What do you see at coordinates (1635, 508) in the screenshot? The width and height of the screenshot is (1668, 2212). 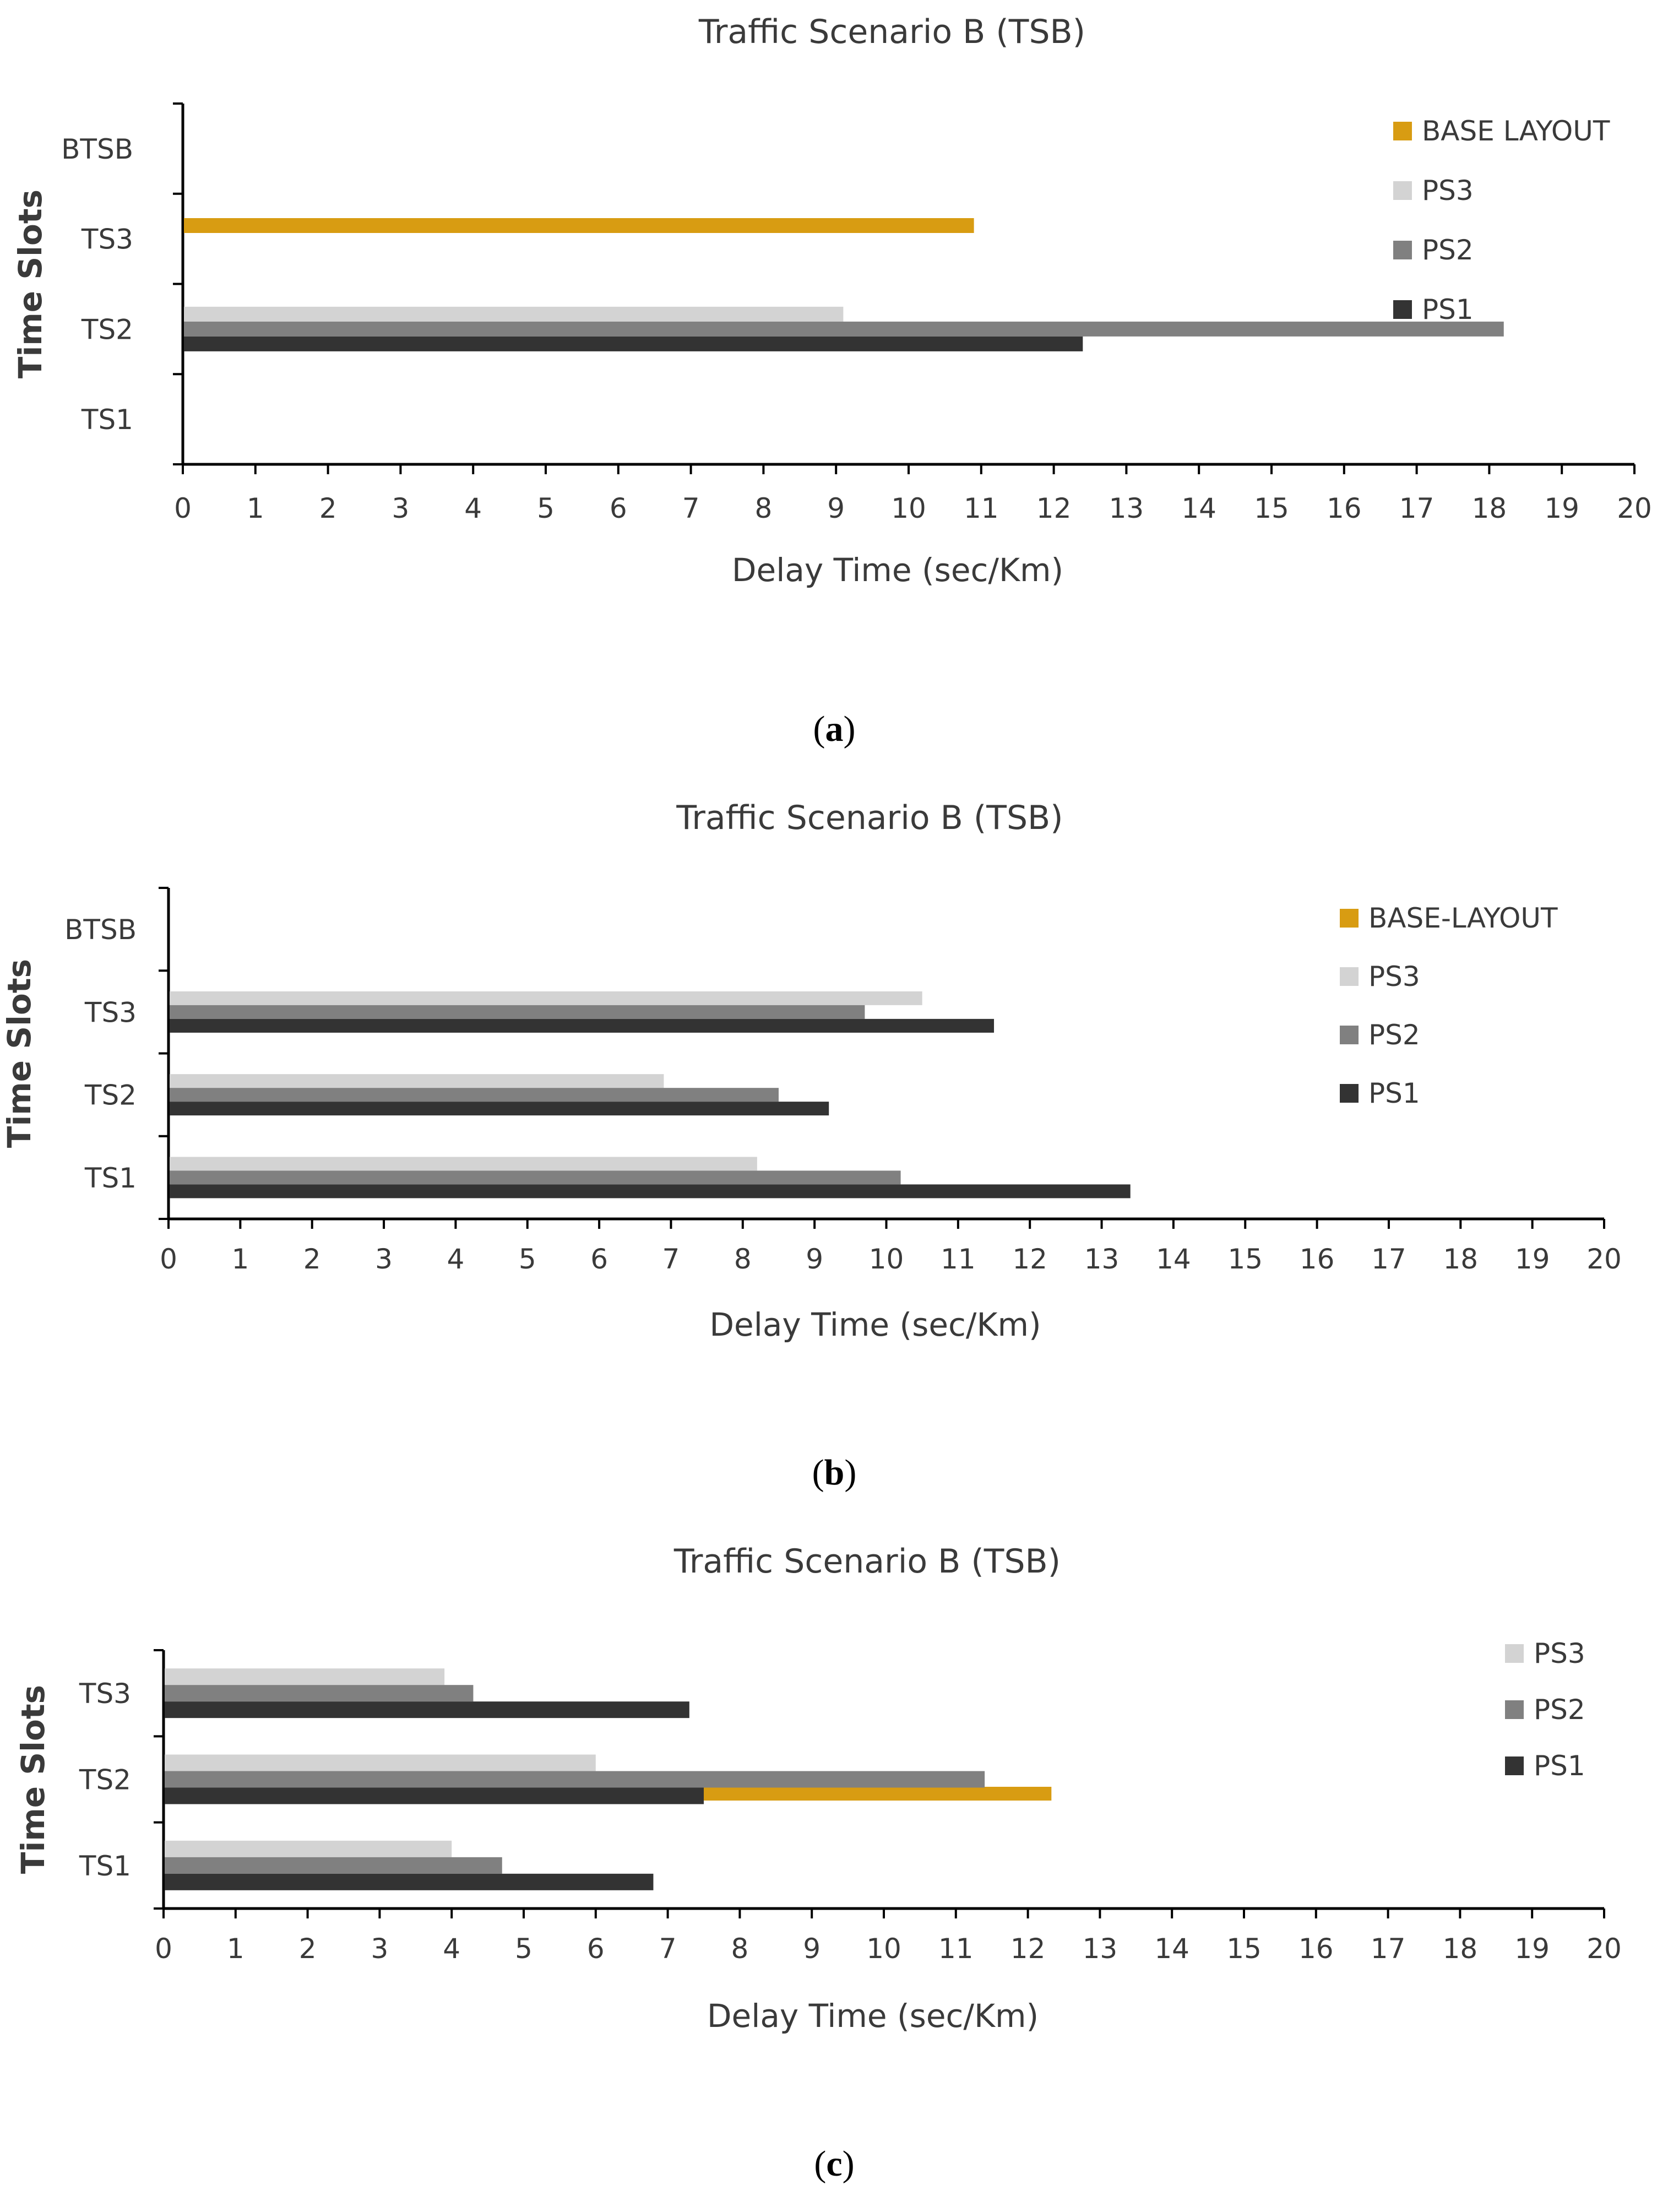 I see `x-tick-label: 20` at bounding box center [1635, 508].